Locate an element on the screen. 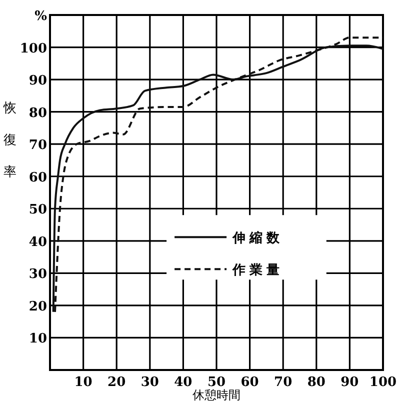 The width and height of the screenshot is (400, 402). y-tick-label: 60 is located at coordinates (37, 178).